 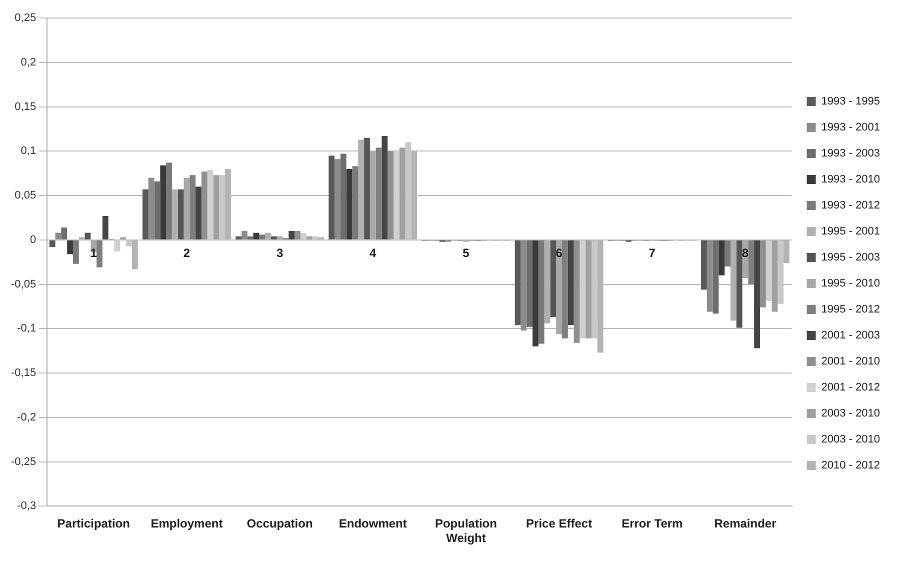 What do you see at coordinates (559, 523) in the screenshot?
I see `x-tick-label: Price Effect` at bounding box center [559, 523].